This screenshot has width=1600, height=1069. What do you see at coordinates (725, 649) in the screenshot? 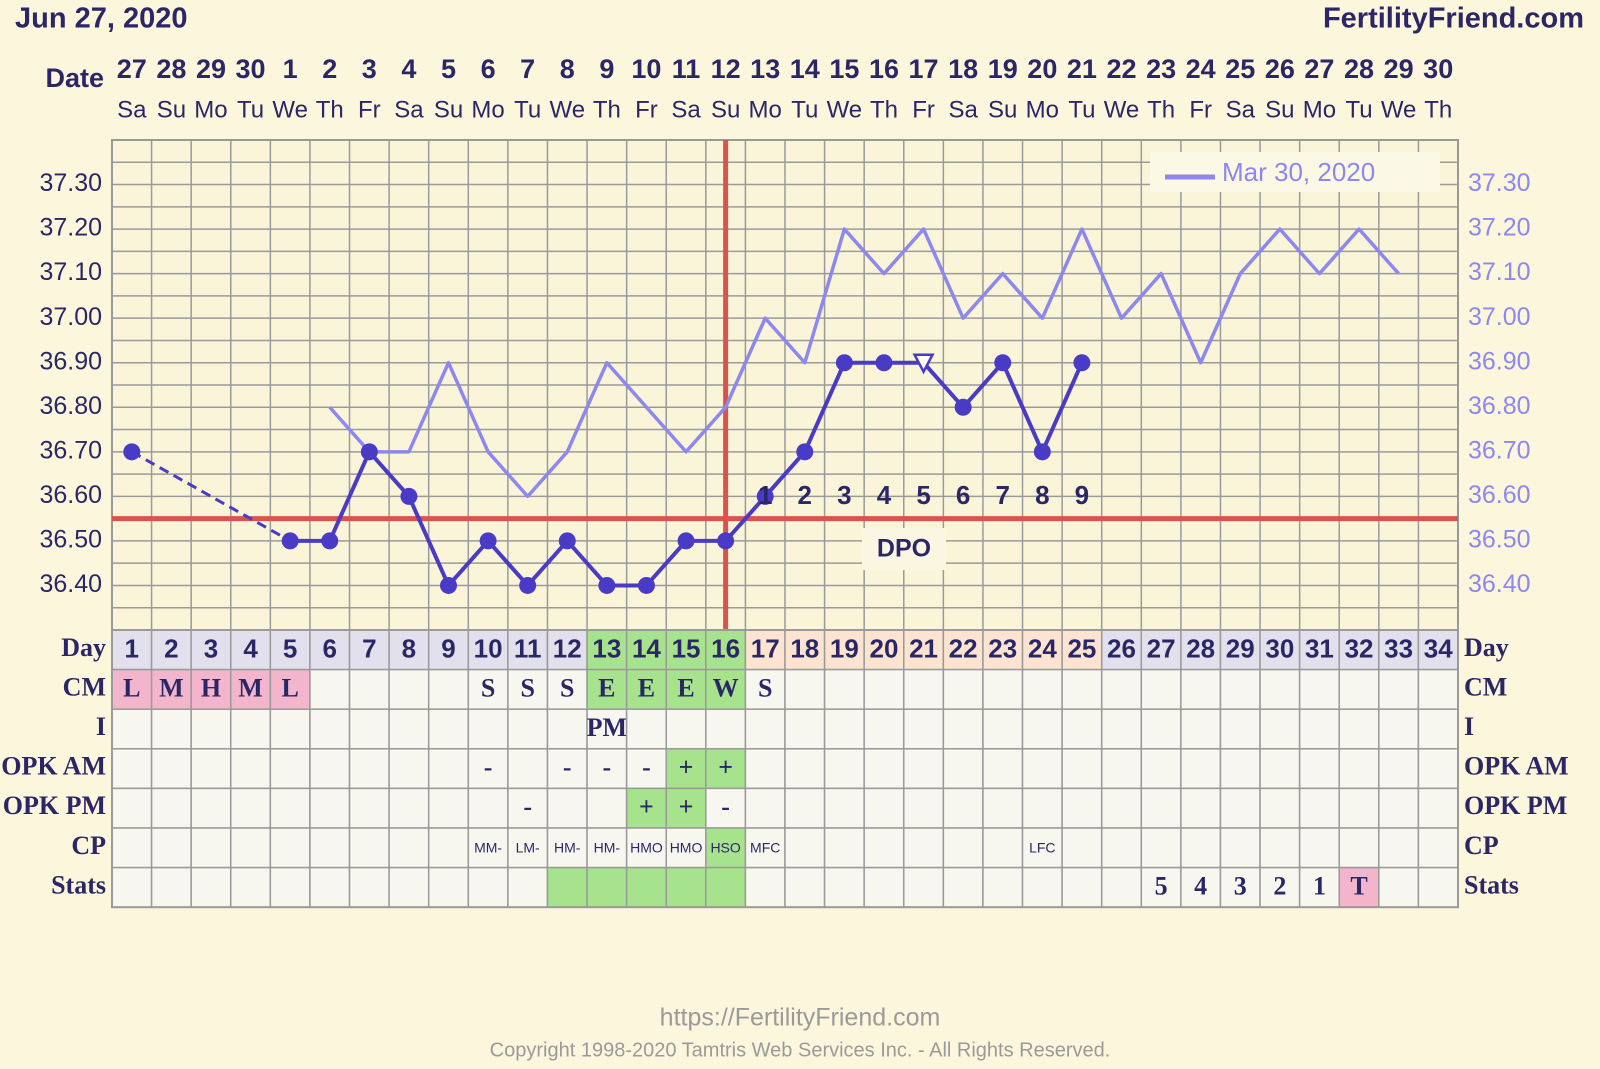
I see `cell-text: 16` at bounding box center [725, 649].